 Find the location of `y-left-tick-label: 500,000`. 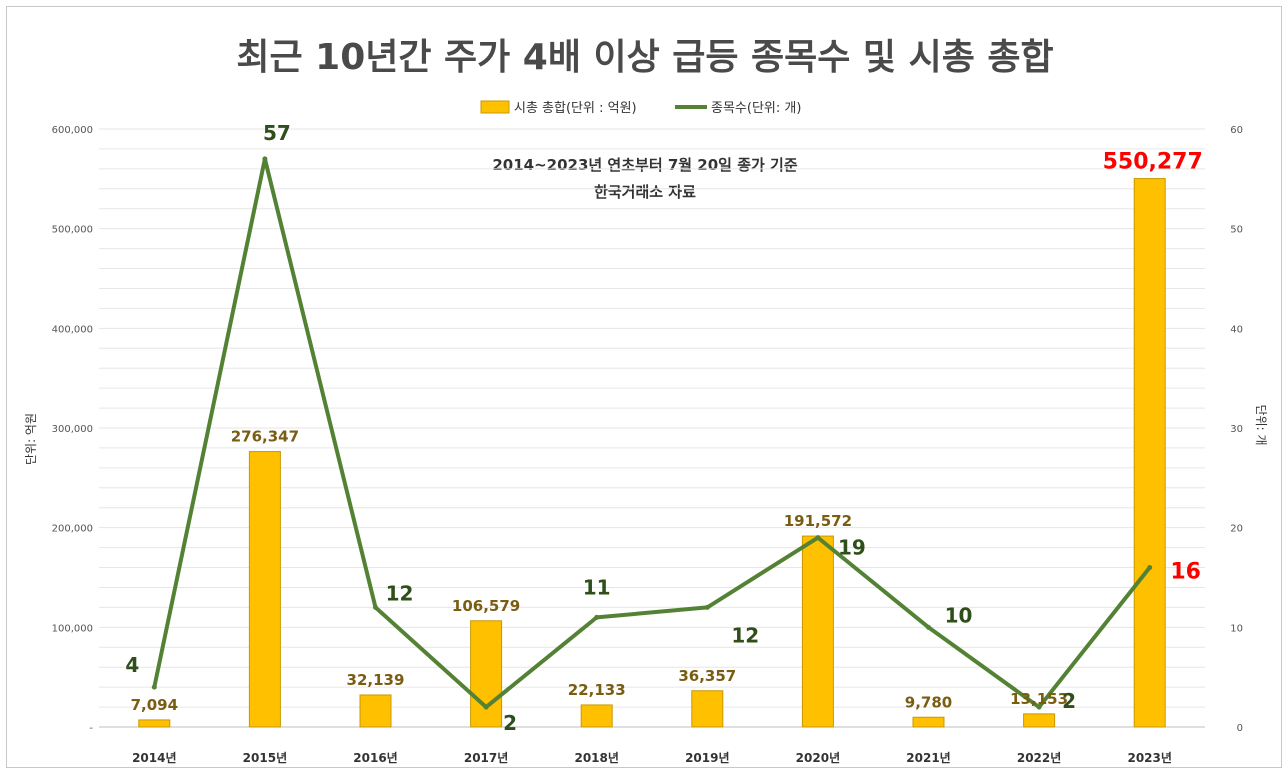

y-left-tick-label: 500,000 is located at coordinates (72, 230).